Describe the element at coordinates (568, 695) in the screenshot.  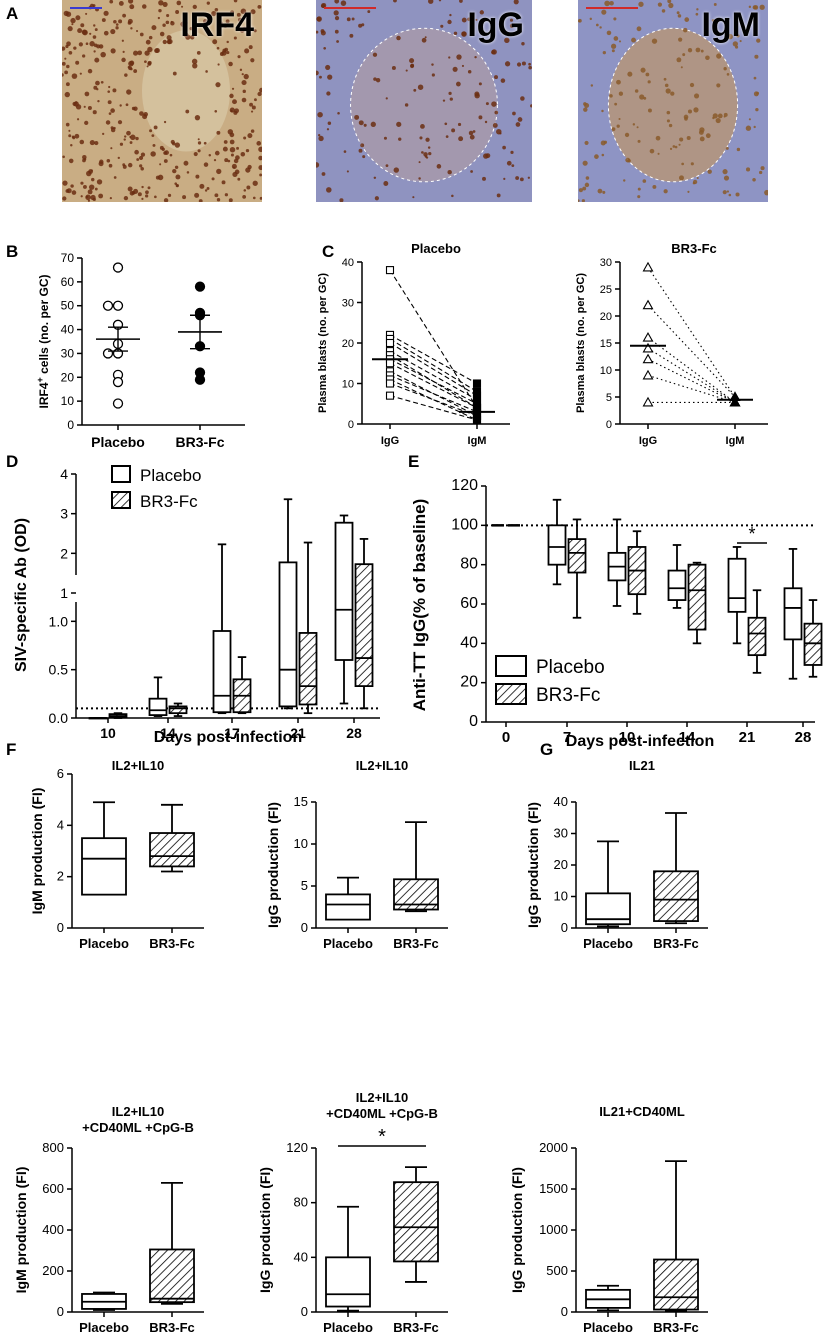
I see `legend-label-br3fc: BR3-Fc` at that location.